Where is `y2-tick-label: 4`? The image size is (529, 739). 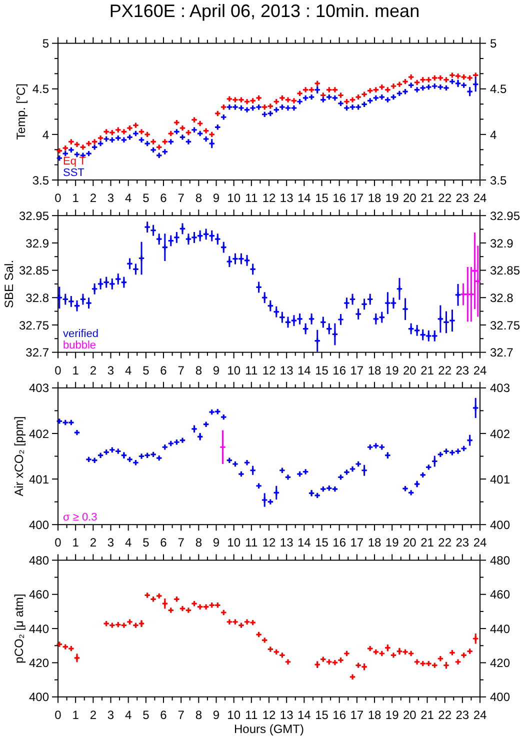
y2-tick-label: 4 is located at coordinates (493, 135).